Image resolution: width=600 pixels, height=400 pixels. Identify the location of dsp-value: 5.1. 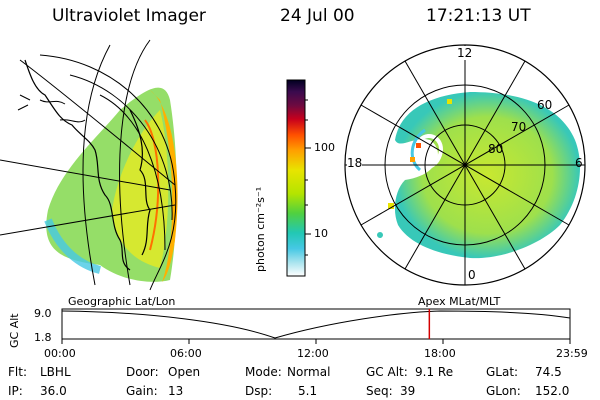
(308, 391).